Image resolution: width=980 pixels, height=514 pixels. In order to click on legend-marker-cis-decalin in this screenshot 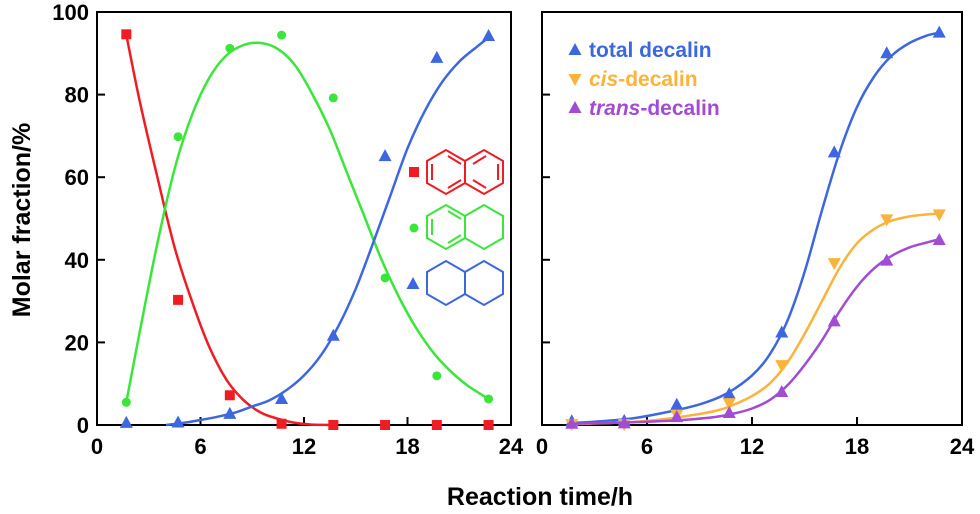, I will do `click(575, 80)`.